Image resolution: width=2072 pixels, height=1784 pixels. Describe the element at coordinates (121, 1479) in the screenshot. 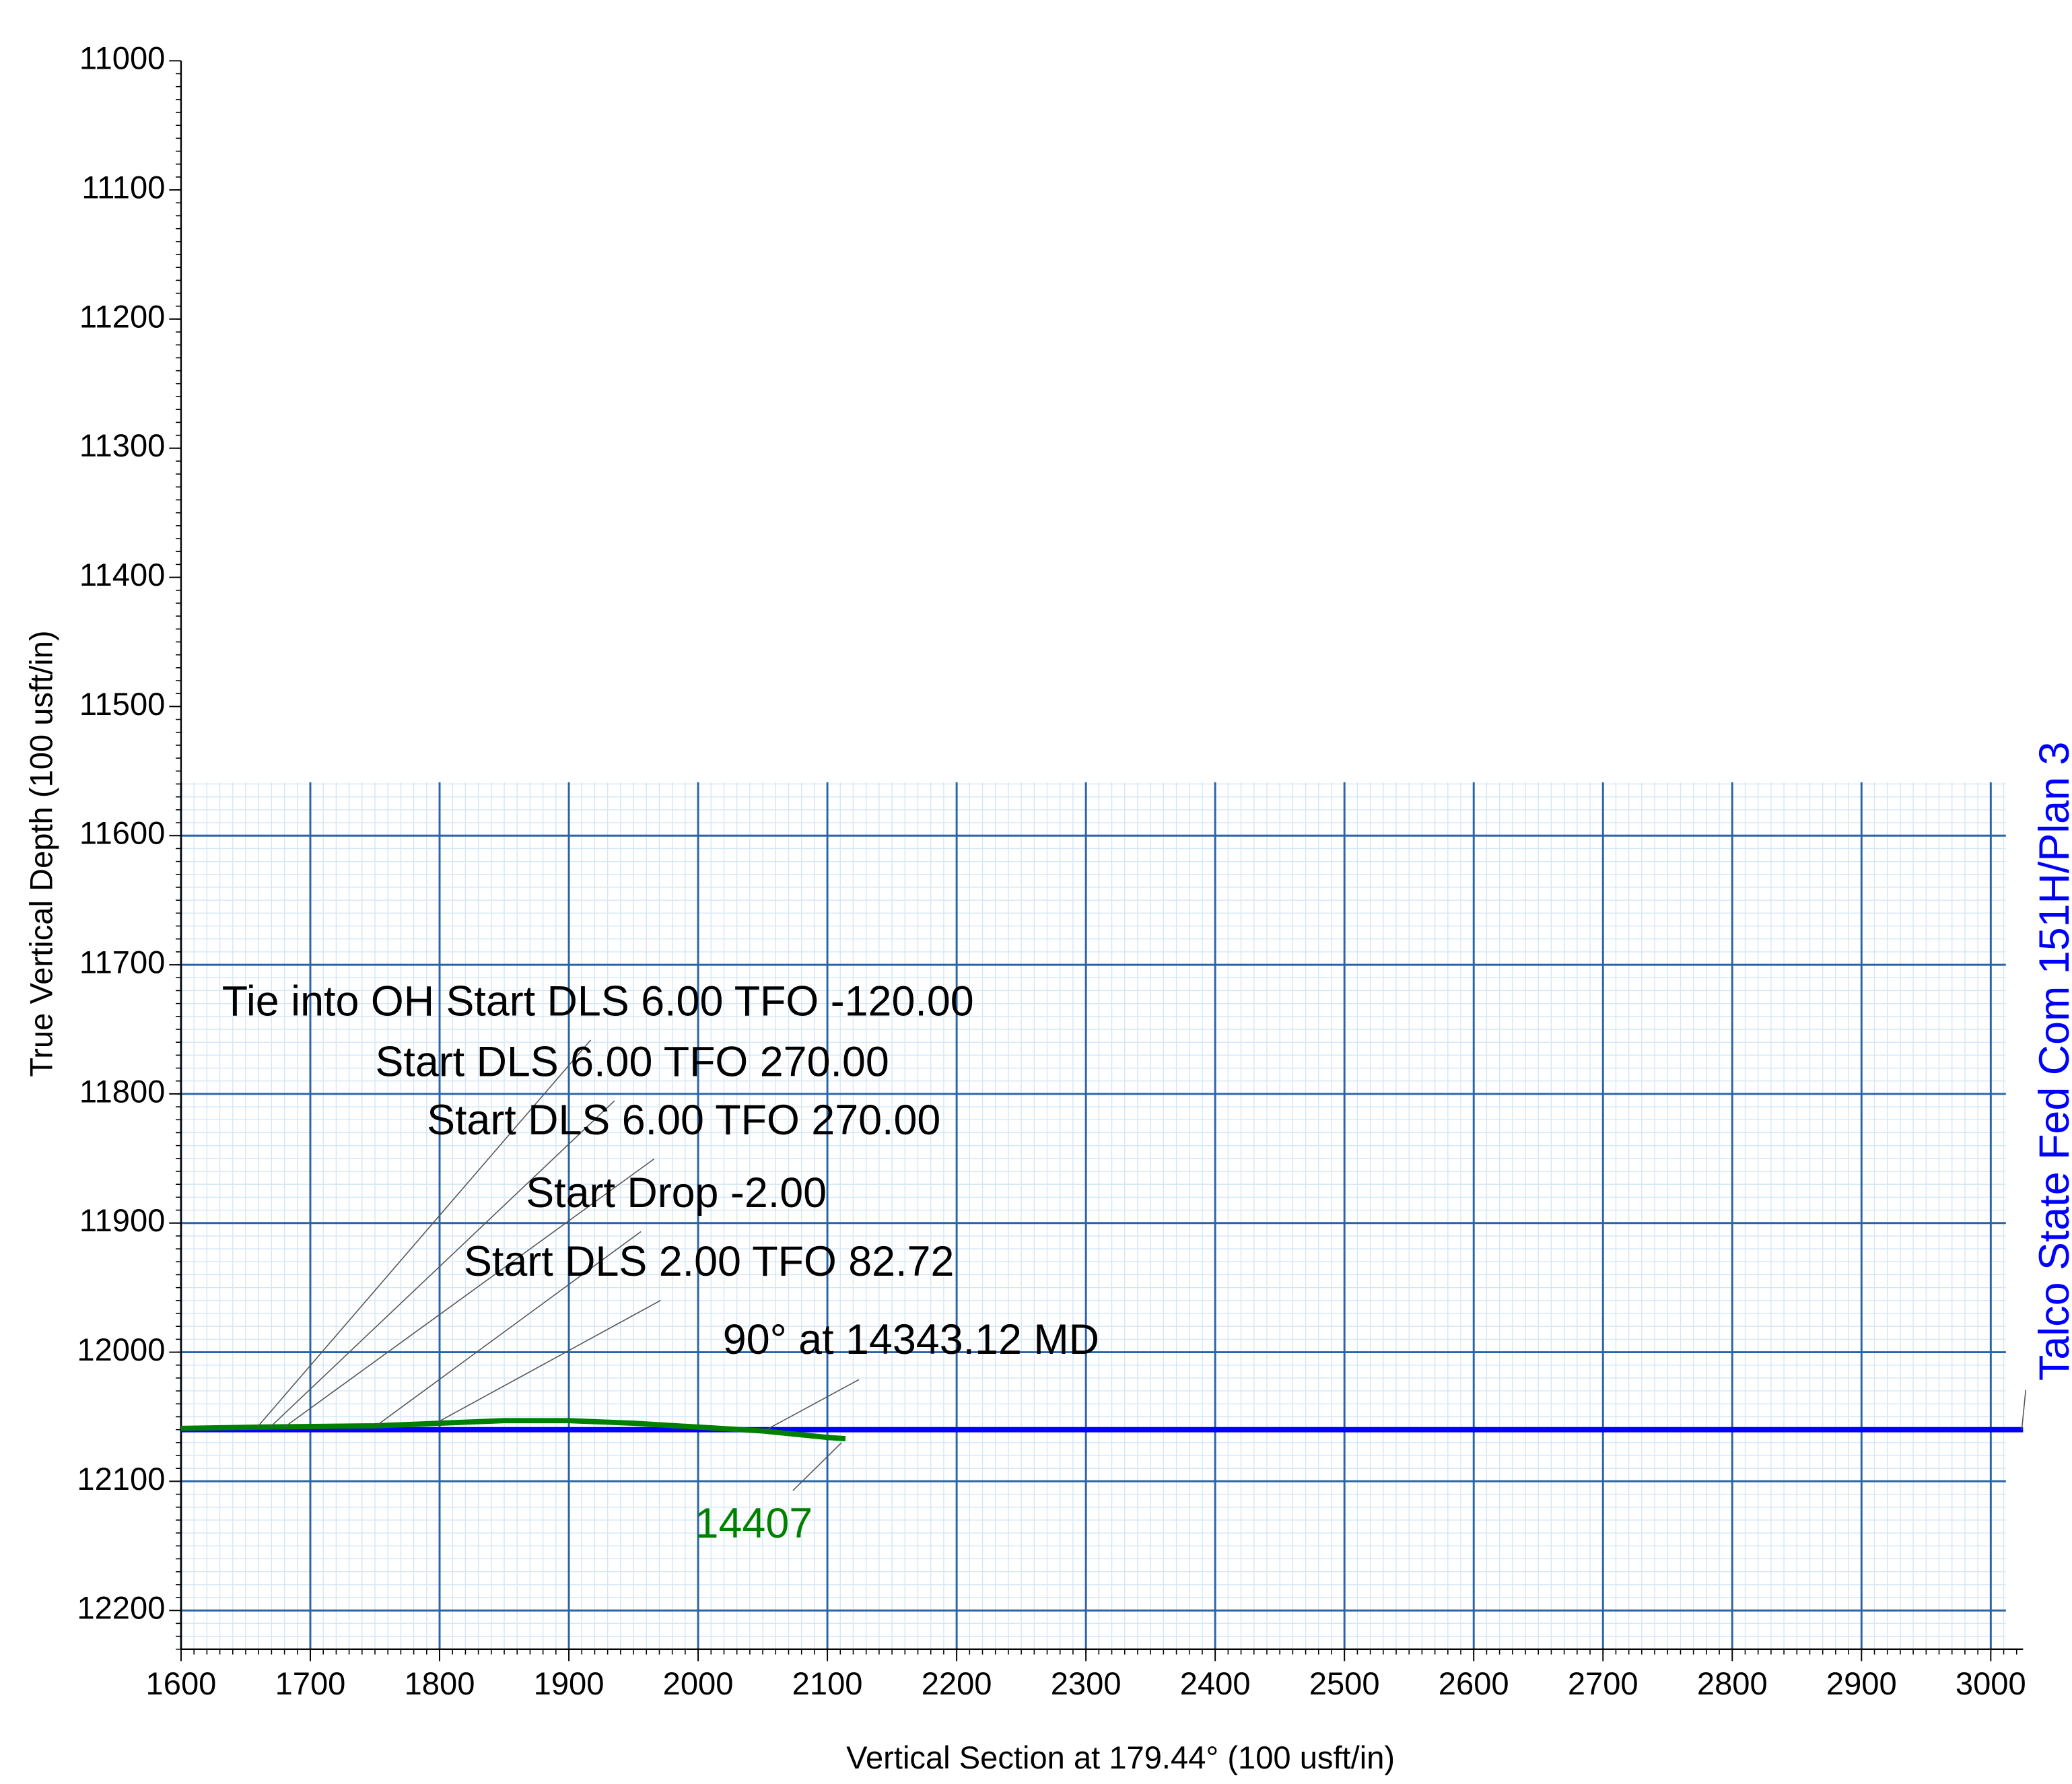

I see `y-tick-label: 12100` at that location.